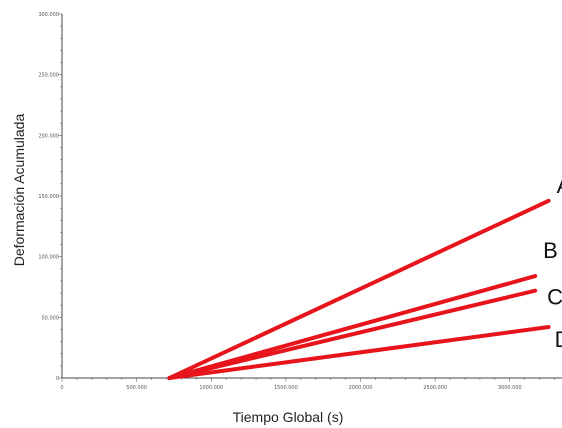 The image size is (562, 428). What do you see at coordinates (48, 258) in the screenshot?
I see `y-tick-label: 100.000` at bounding box center [48, 258].